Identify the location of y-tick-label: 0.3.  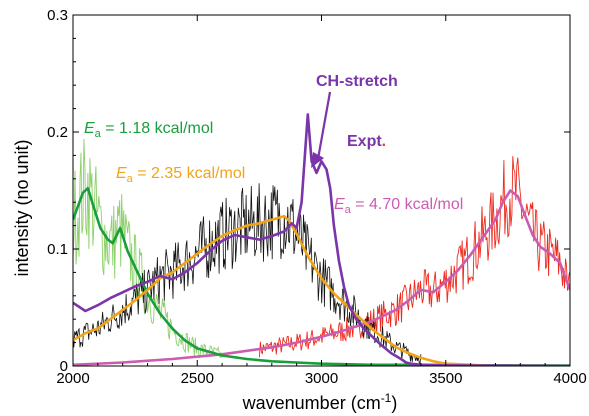
(57, 15).